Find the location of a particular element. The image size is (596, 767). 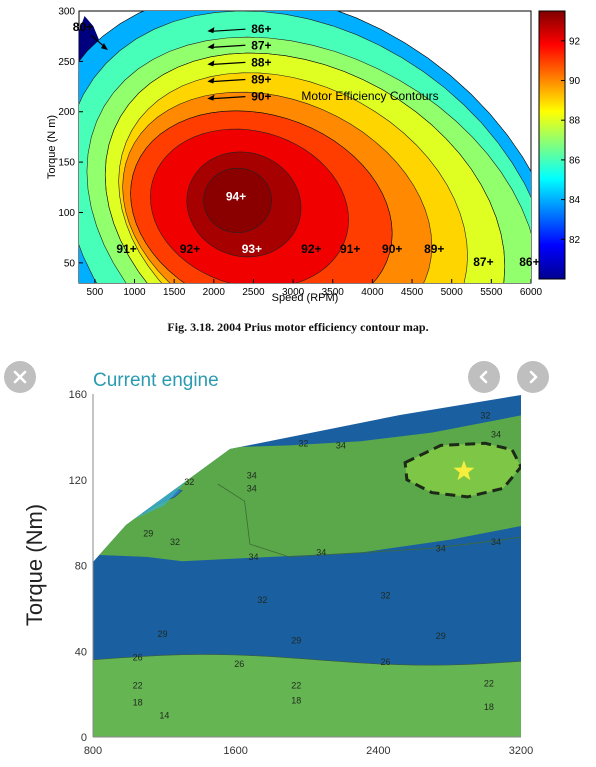

contour-label: 22 is located at coordinates (296, 686).